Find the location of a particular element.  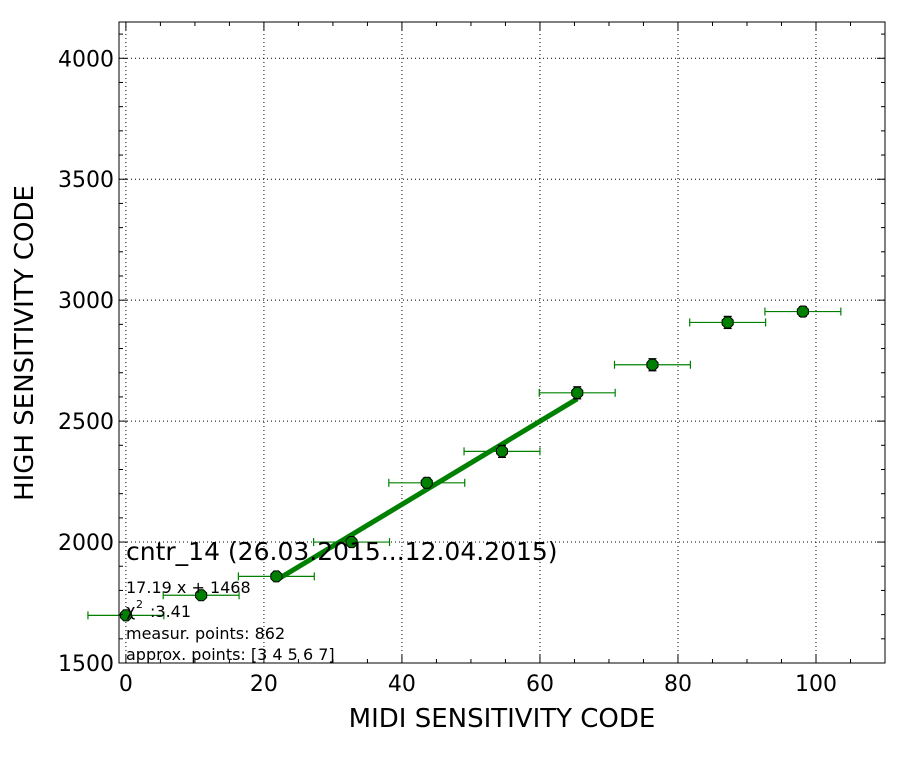

x-tick-label: 20 is located at coordinates (264, 684).